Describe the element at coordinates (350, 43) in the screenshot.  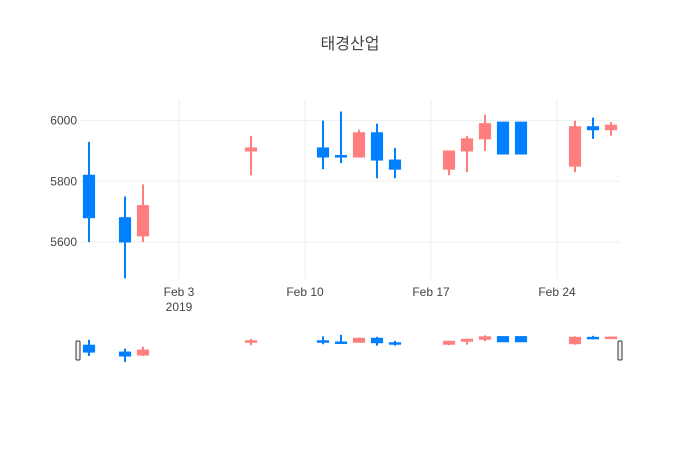
I see `chart-title: 태경산업` at that location.